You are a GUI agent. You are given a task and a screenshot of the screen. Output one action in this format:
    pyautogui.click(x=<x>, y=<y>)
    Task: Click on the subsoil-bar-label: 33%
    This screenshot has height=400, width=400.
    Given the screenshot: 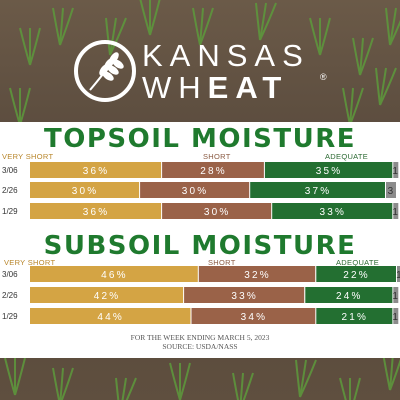 What is the action you would take?
    pyautogui.click(x=244, y=296)
    